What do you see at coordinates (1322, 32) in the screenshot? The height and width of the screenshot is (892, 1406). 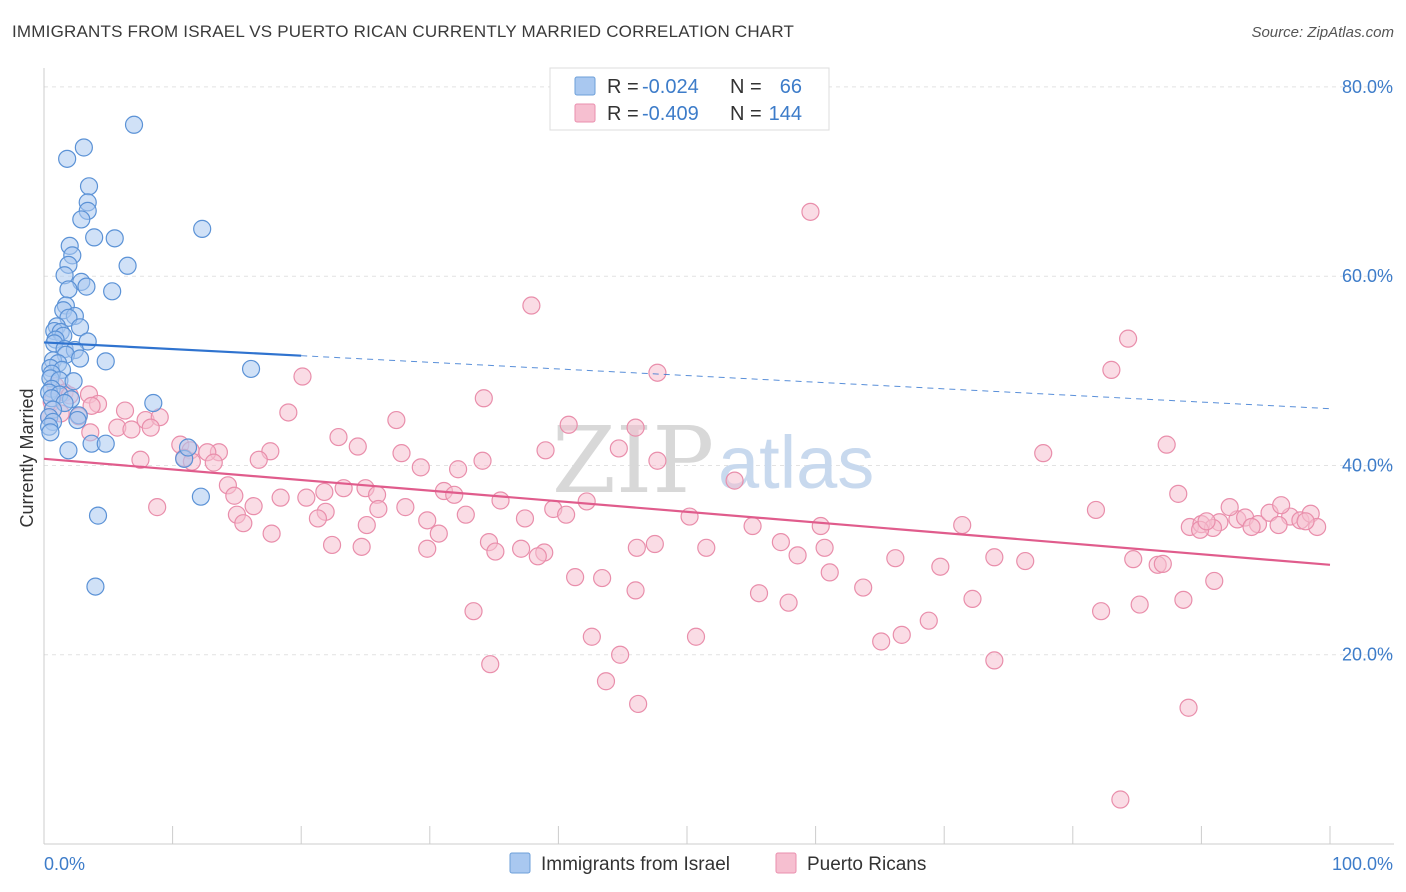 I see `chart-source: Source: ZipAtlas.com` at bounding box center [1322, 32].